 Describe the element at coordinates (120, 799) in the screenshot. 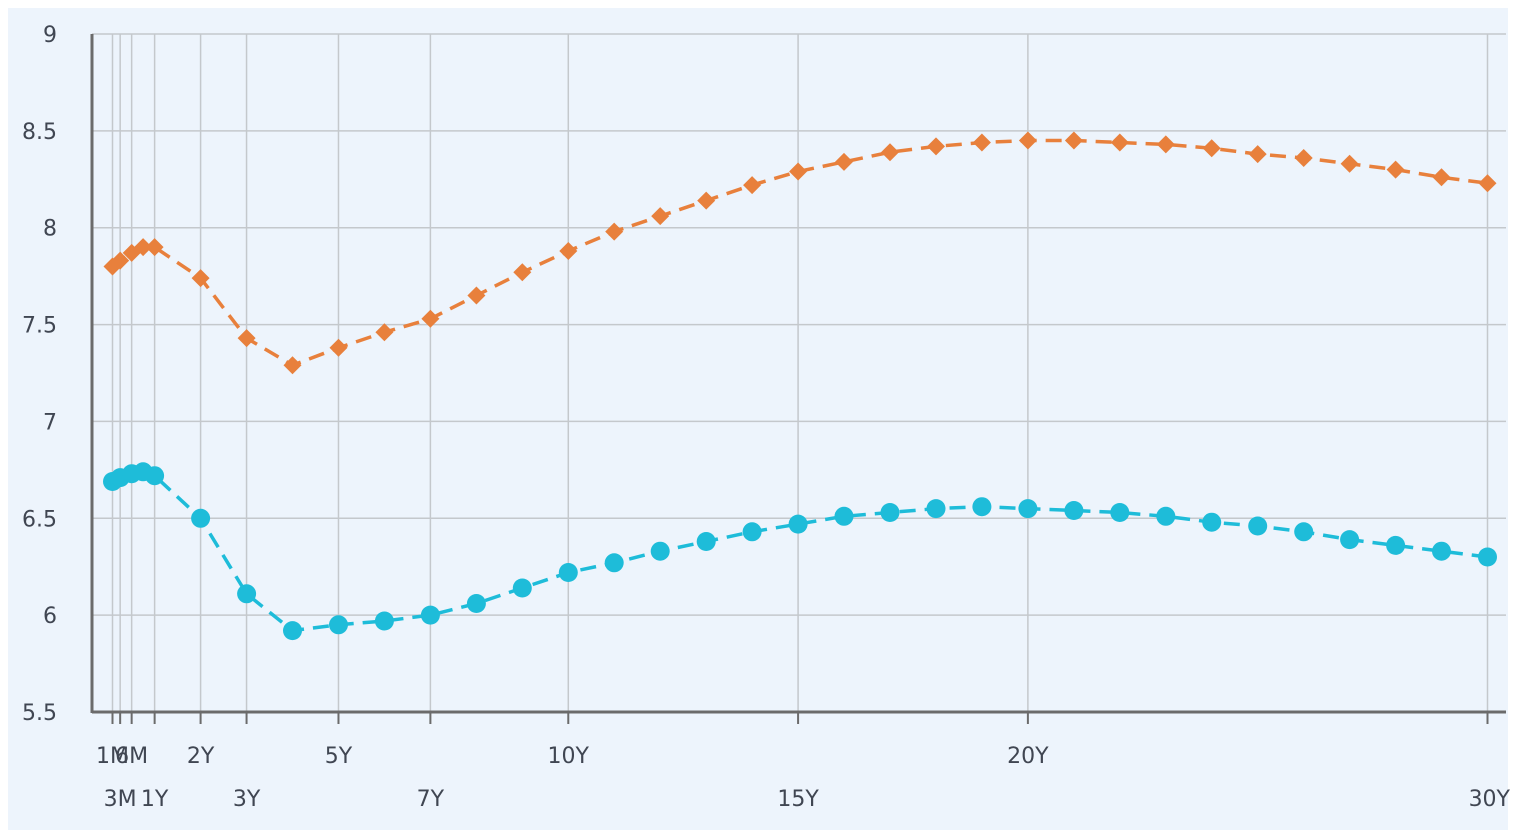

I see `x-tick-label-3M: 3M` at that location.